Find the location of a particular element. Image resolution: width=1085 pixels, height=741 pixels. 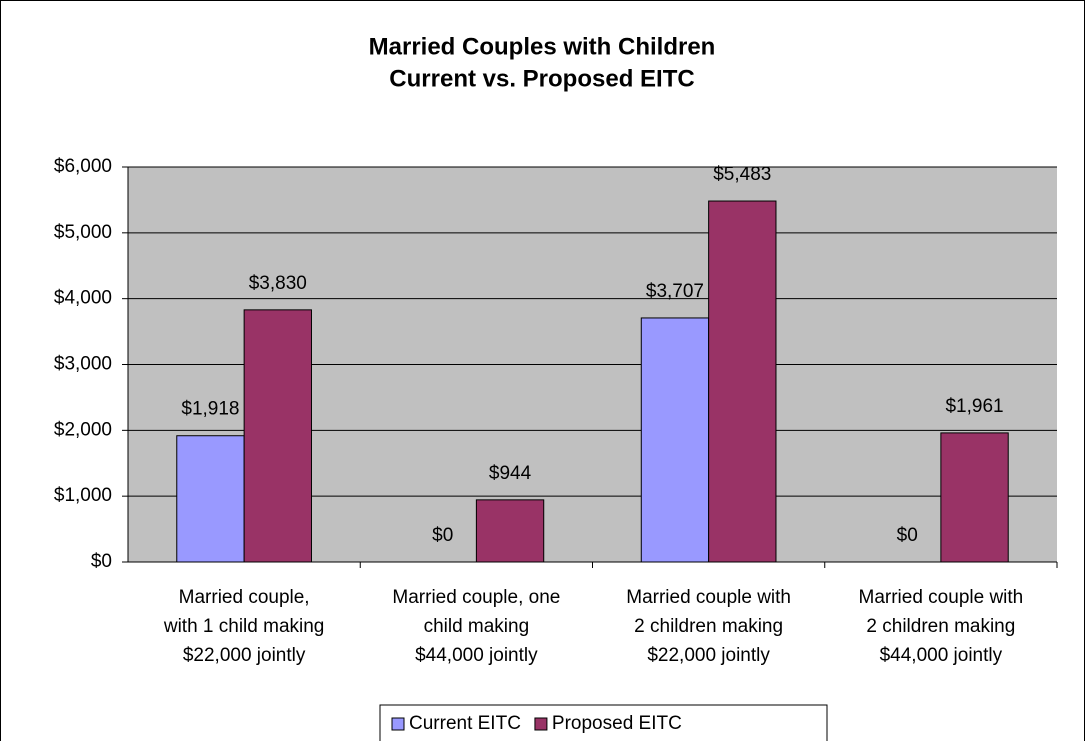

value-label: $3,707 is located at coordinates (675, 291).